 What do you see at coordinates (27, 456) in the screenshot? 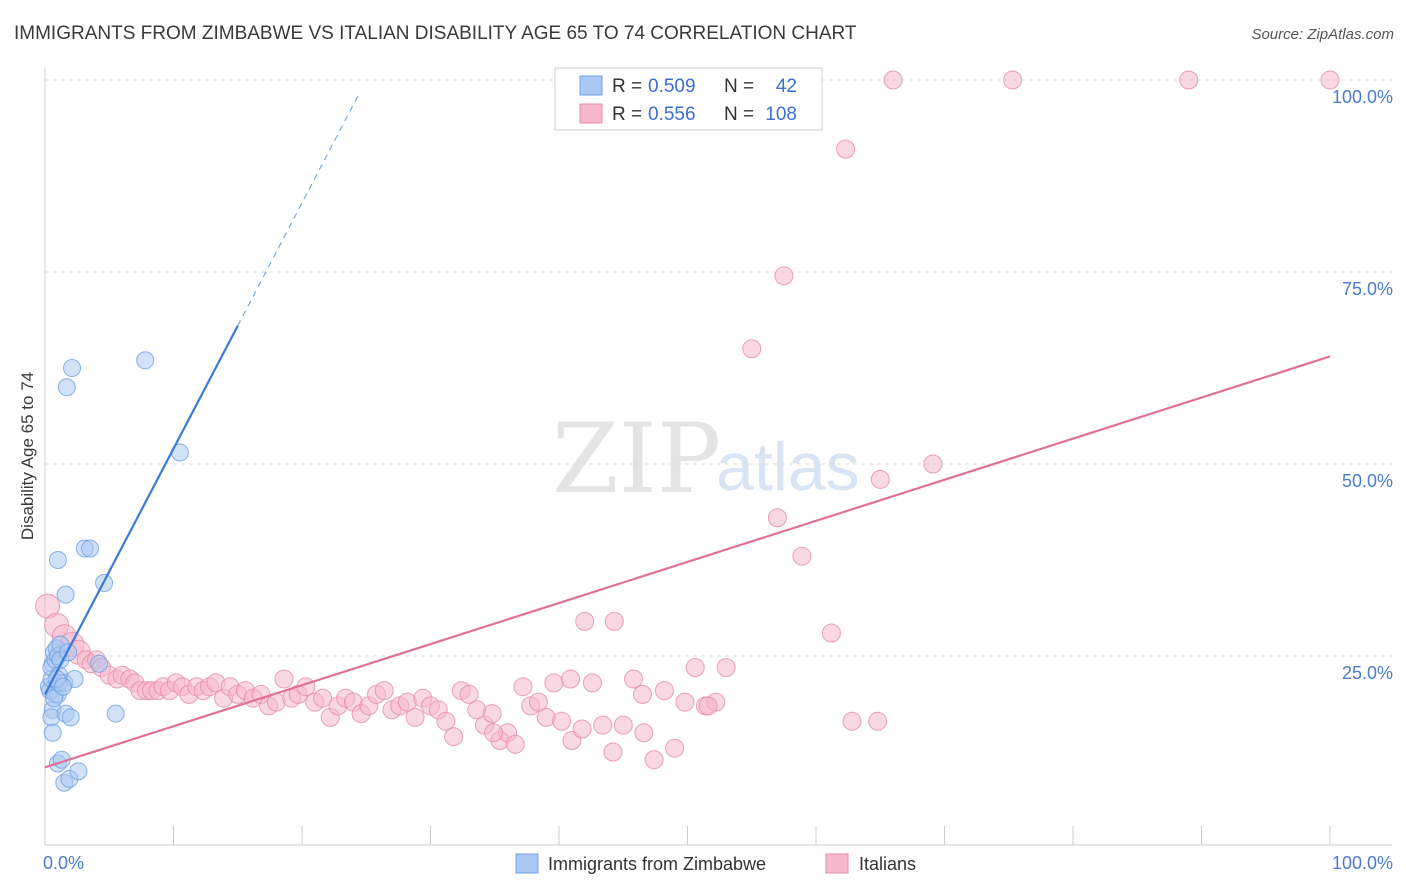
I see `y-axis-label: Disability Age 65 to 74` at bounding box center [27, 456].